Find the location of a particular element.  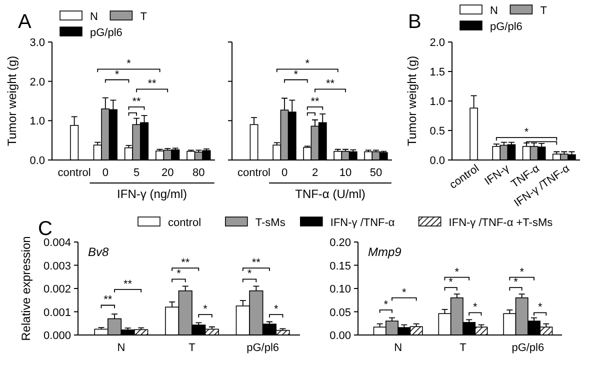

chart-title: B is located at coordinates (415, 22).